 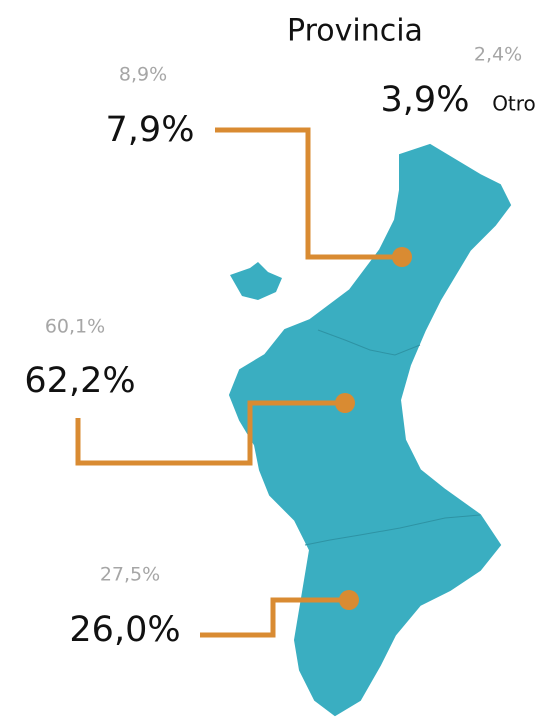 What do you see at coordinates (75, 327) in the screenshot?
I see `region-previous: 60,1%` at bounding box center [75, 327].